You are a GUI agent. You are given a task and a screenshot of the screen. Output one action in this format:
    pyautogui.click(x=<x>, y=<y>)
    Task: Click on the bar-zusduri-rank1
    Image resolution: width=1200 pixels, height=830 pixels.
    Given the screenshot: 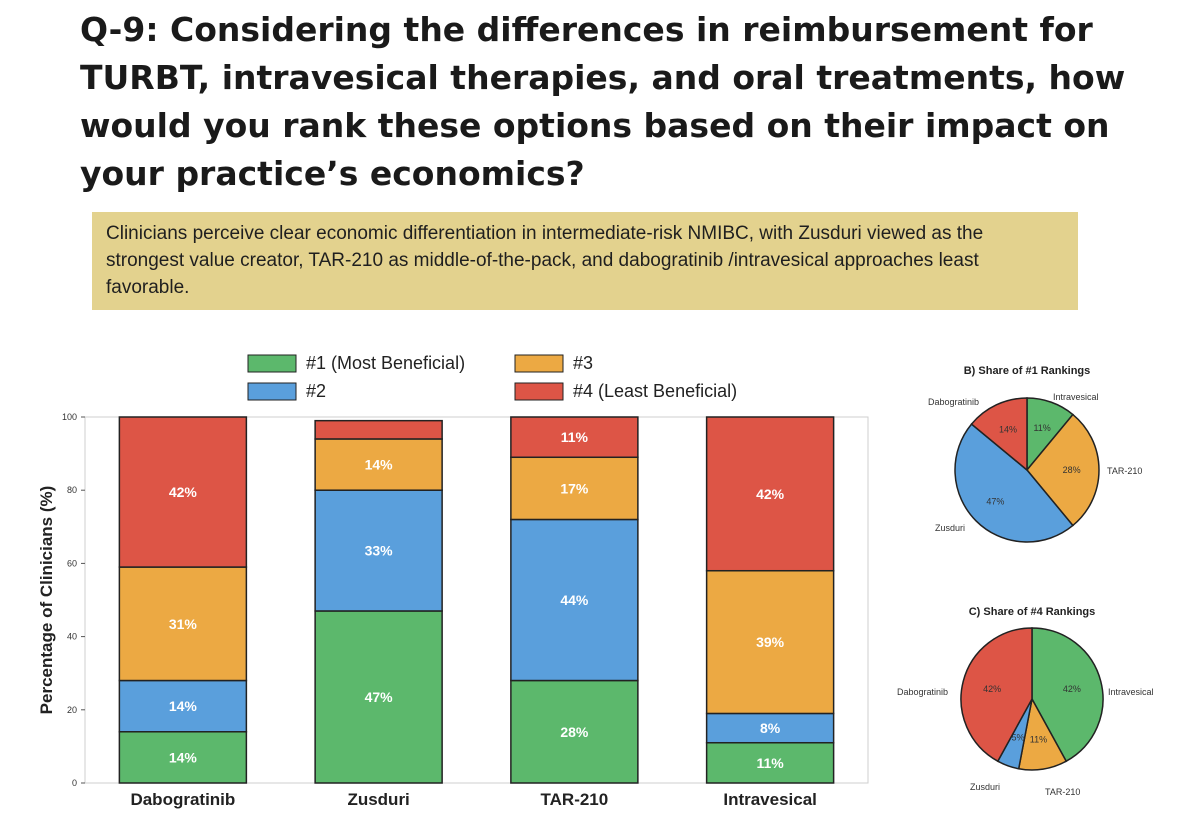 What is the action you would take?
    pyautogui.click(x=378, y=697)
    